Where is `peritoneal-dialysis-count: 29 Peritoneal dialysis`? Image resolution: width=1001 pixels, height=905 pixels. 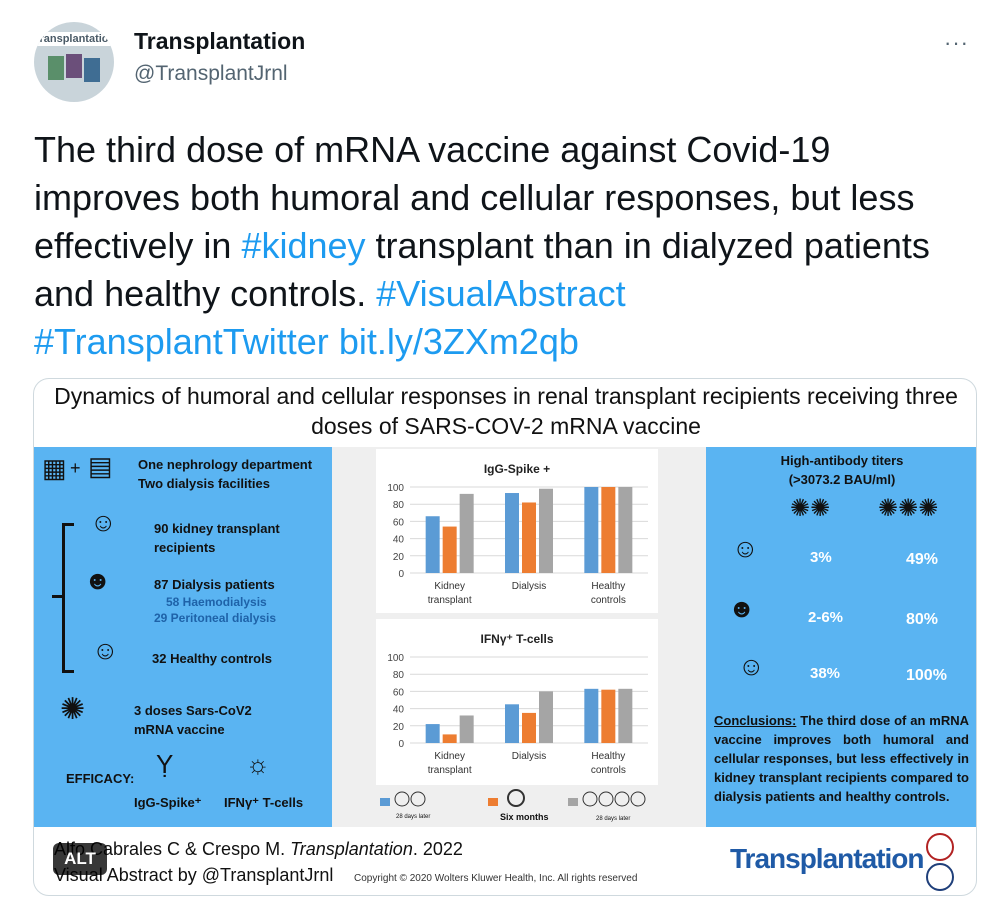
peritoneal-dialysis-count: 29 Peritoneal dialysis is located at coordinates (215, 618).